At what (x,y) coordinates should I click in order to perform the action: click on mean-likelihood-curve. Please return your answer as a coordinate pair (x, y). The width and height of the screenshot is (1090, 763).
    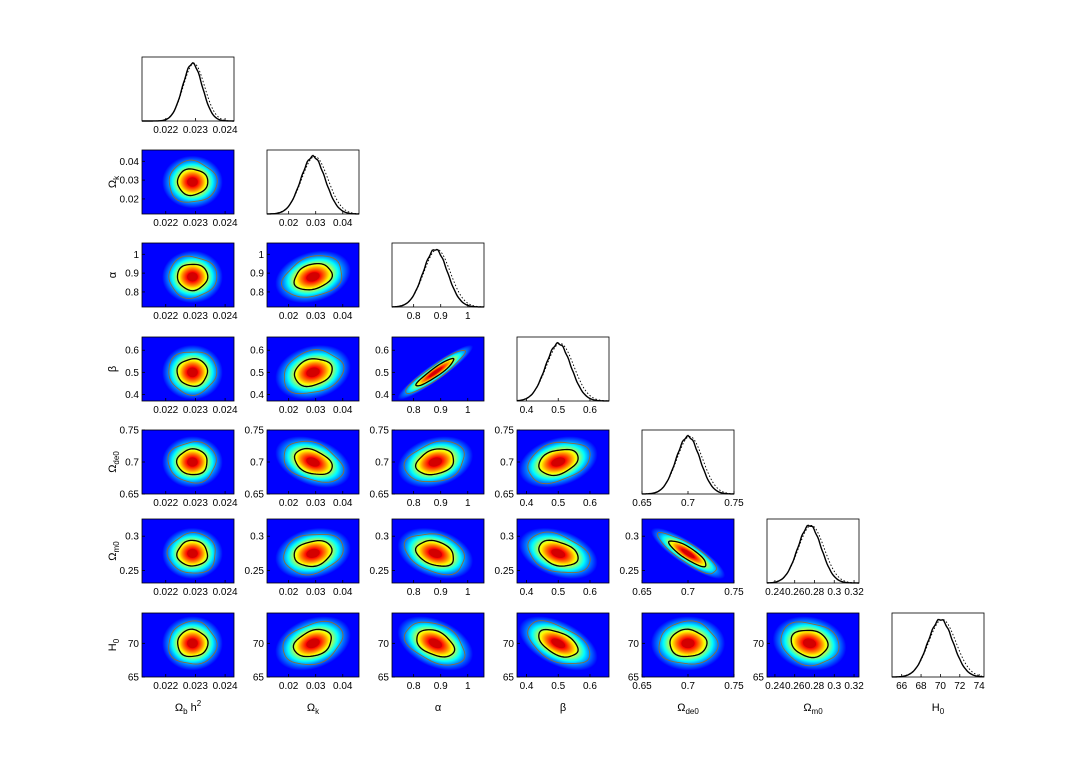
    Looking at the image, I should click on (938, 648).